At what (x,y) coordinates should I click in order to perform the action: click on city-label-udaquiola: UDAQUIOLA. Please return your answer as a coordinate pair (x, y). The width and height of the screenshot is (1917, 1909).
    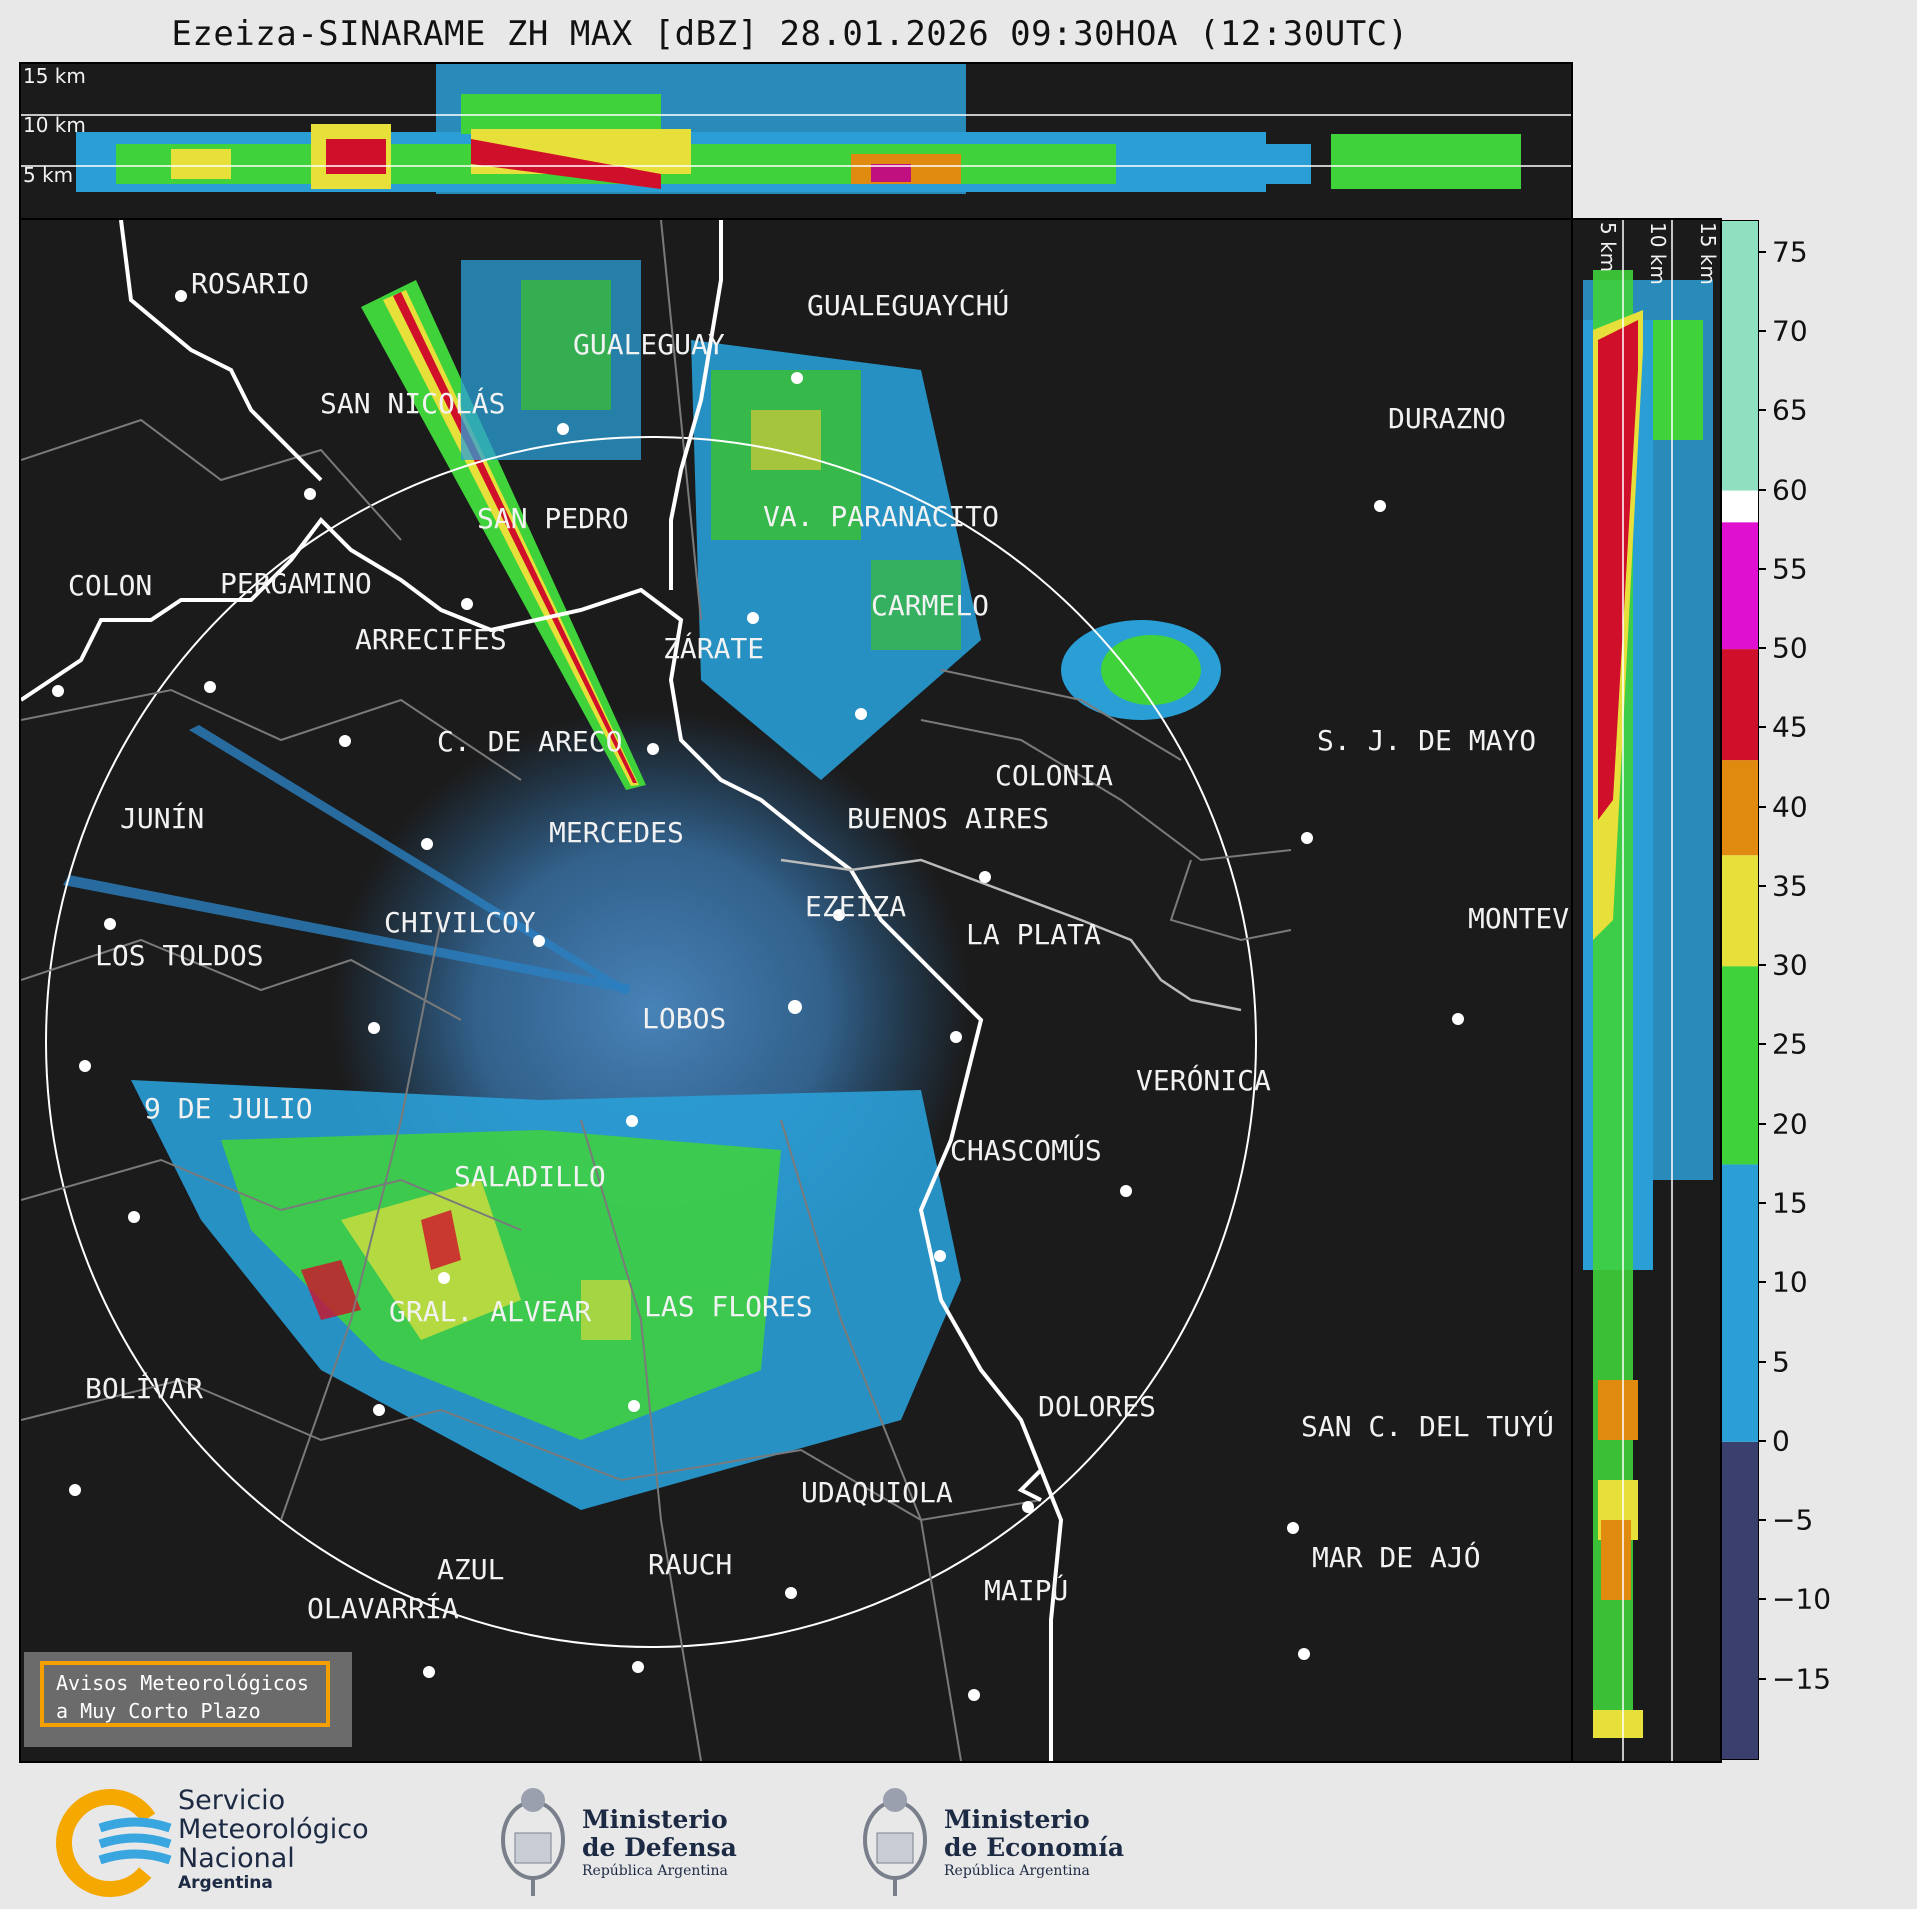
    Looking at the image, I should click on (877, 1492).